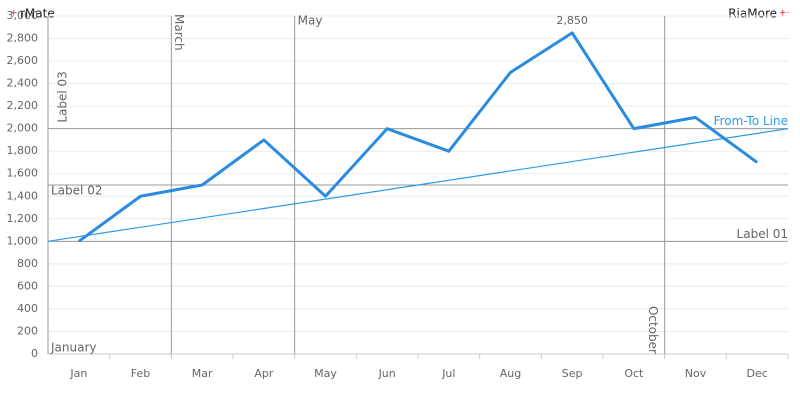 This screenshot has width=800, height=400. Describe the element at coordinates (27, 285) in the screenshot. I see `y-tick-label: 600` at that location.